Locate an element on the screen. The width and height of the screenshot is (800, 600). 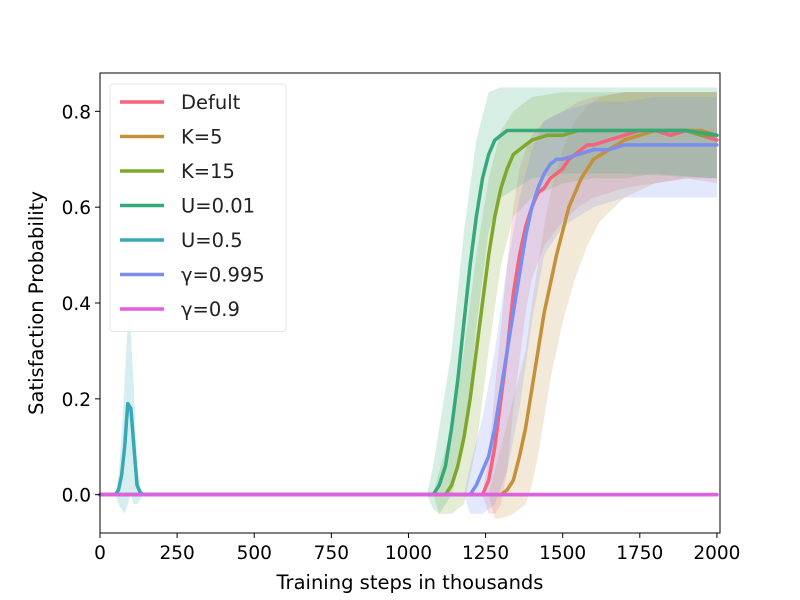
y-tick-label: 0.6 is located at coordinates (76, 208).